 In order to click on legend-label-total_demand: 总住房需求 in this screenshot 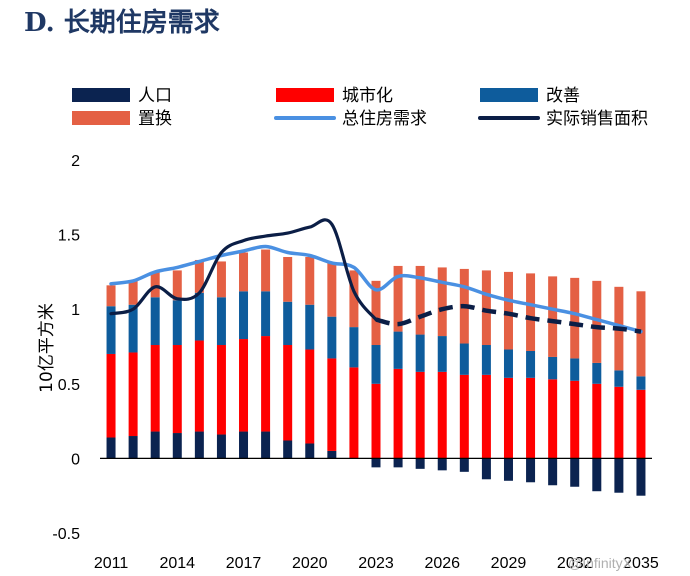, I will do `click(384, 119)`.